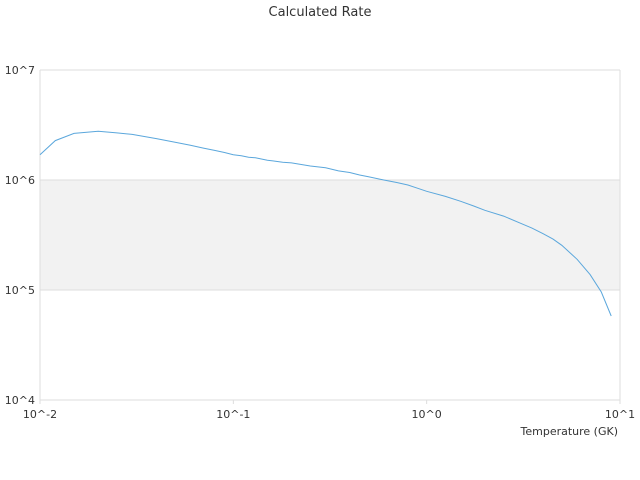 The image size is (640, 480). What do you see at coordinates (20, 70) in the screenshot?
I see `y-tick-label: 10^7` at bounding box center [20, 70].